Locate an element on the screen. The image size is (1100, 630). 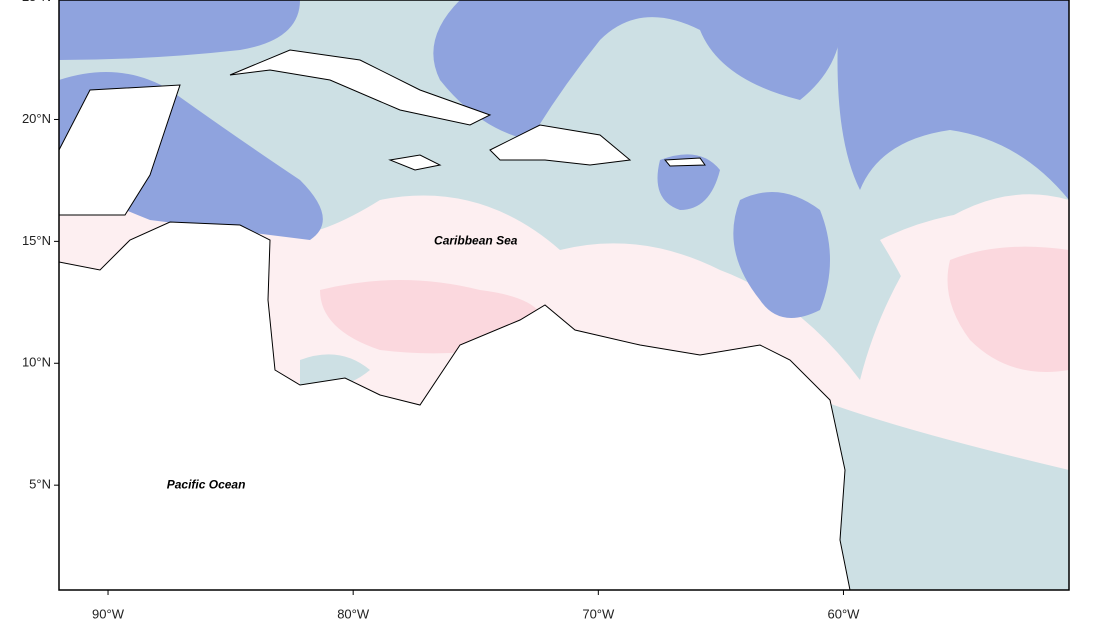
y-tick-label: 20°N is located at coordinates (36, 118).